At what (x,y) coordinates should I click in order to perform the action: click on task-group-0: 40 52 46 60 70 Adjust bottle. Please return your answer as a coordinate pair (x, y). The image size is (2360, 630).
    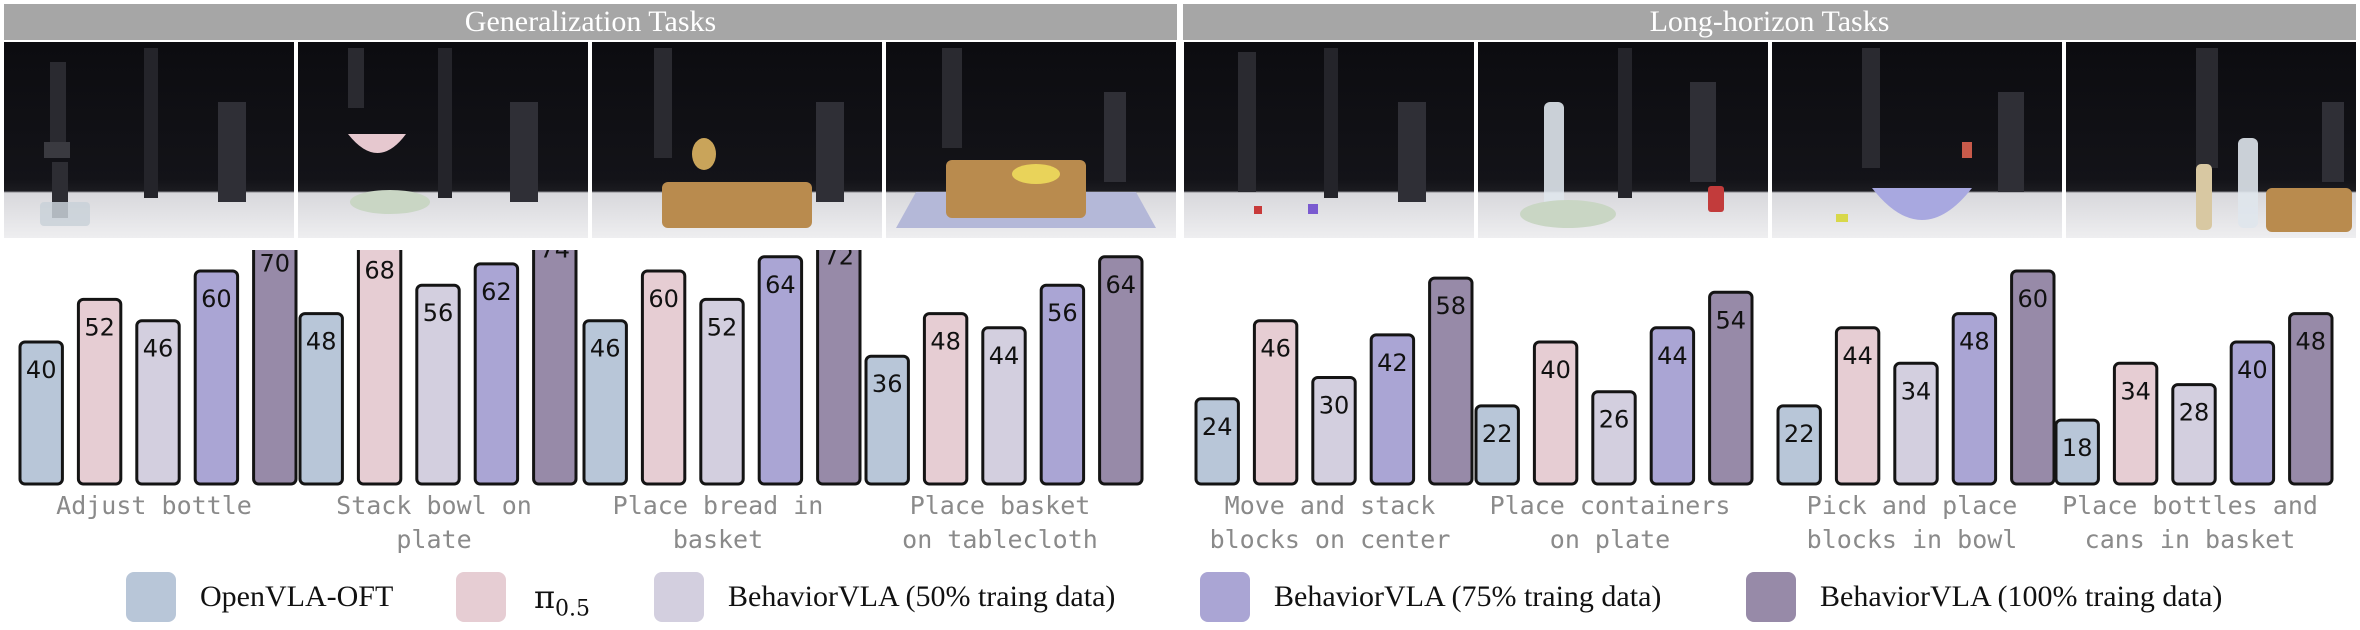
    Looking at the image, I should click on (158, 385).